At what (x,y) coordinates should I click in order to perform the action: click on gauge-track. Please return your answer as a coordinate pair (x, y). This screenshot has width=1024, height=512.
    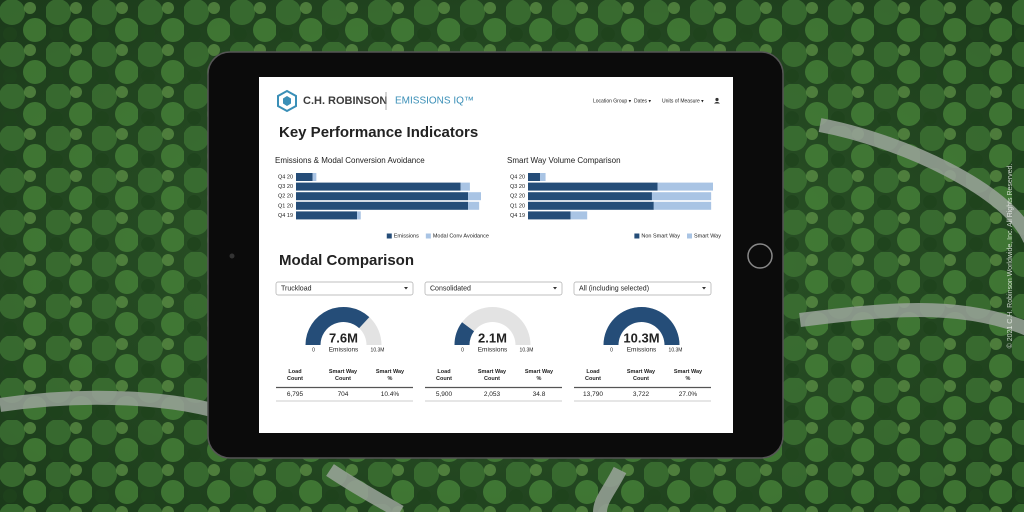
    Looking at the image, I should click on (492, 326).